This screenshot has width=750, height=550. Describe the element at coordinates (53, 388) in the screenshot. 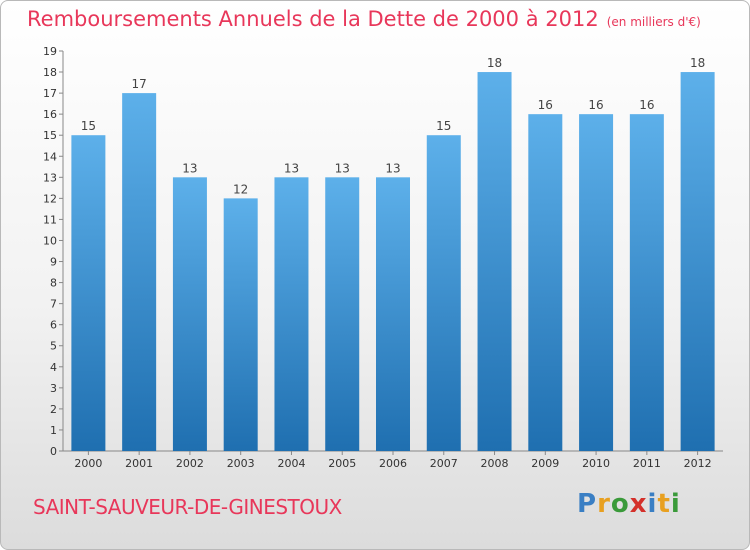

I see `y-tick-label: 3` at that location.